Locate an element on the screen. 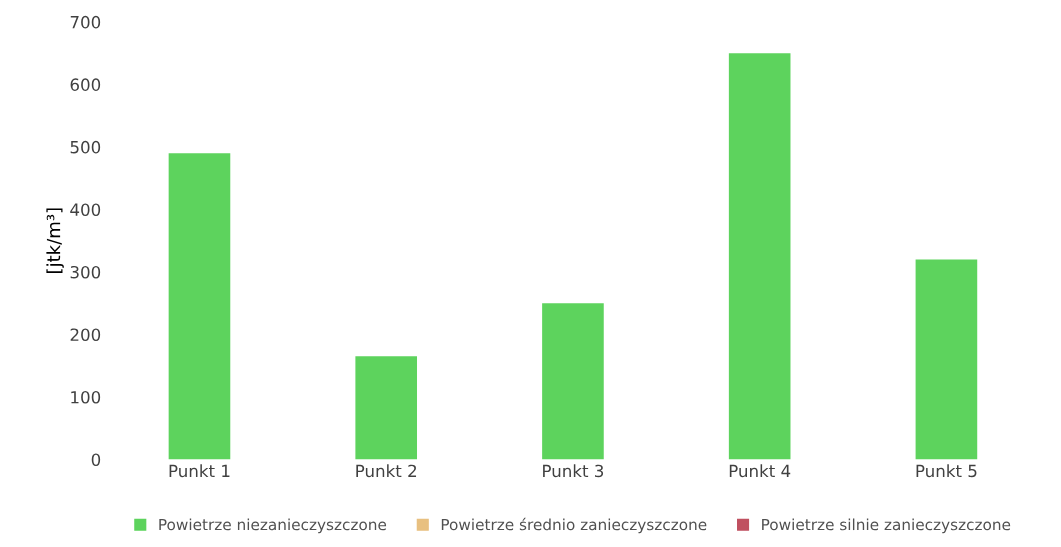  x-tick-label: Punkt 1 is located at coordinates (199, 471).